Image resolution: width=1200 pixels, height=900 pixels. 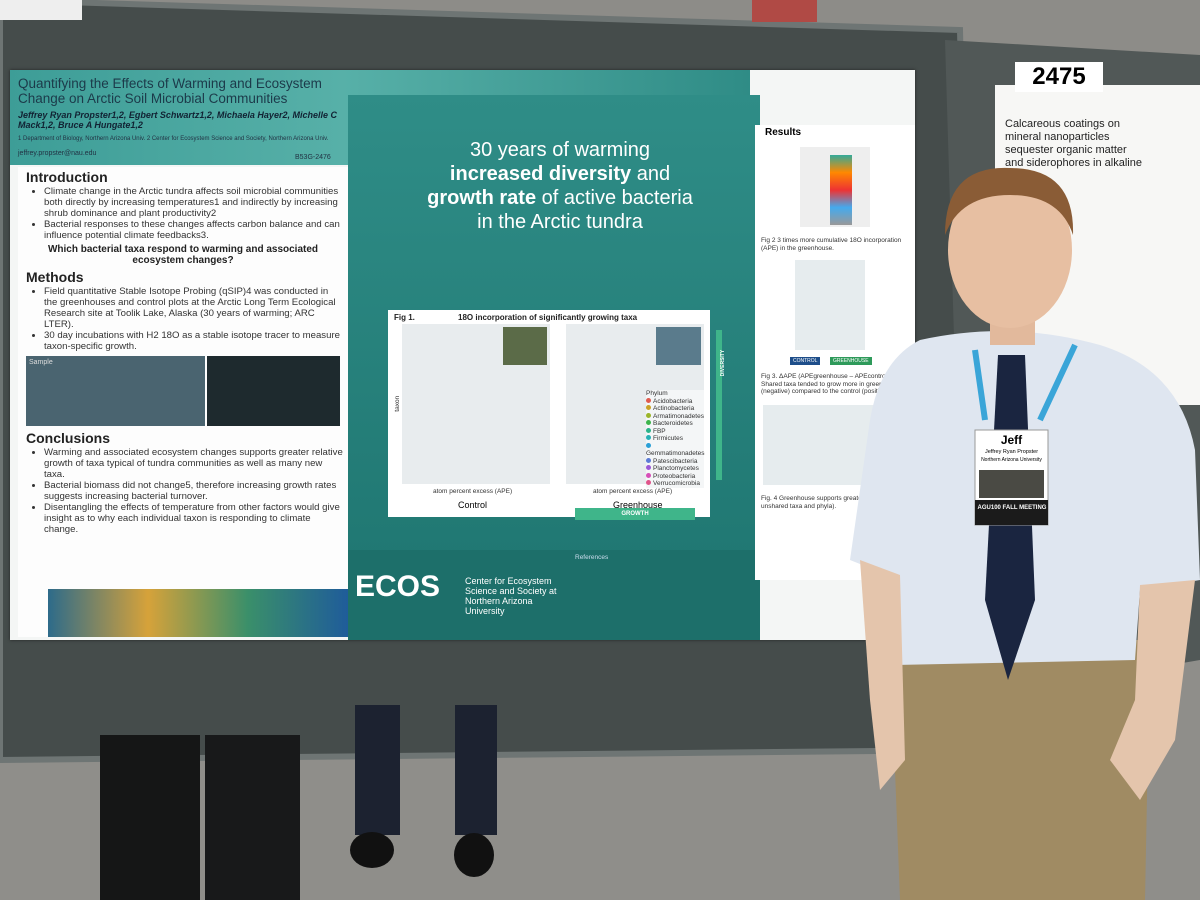 What do you see at coordinates (68, 438) in the screenshot?
I see `heading: Conclusions` at bounding box center [68, 438].